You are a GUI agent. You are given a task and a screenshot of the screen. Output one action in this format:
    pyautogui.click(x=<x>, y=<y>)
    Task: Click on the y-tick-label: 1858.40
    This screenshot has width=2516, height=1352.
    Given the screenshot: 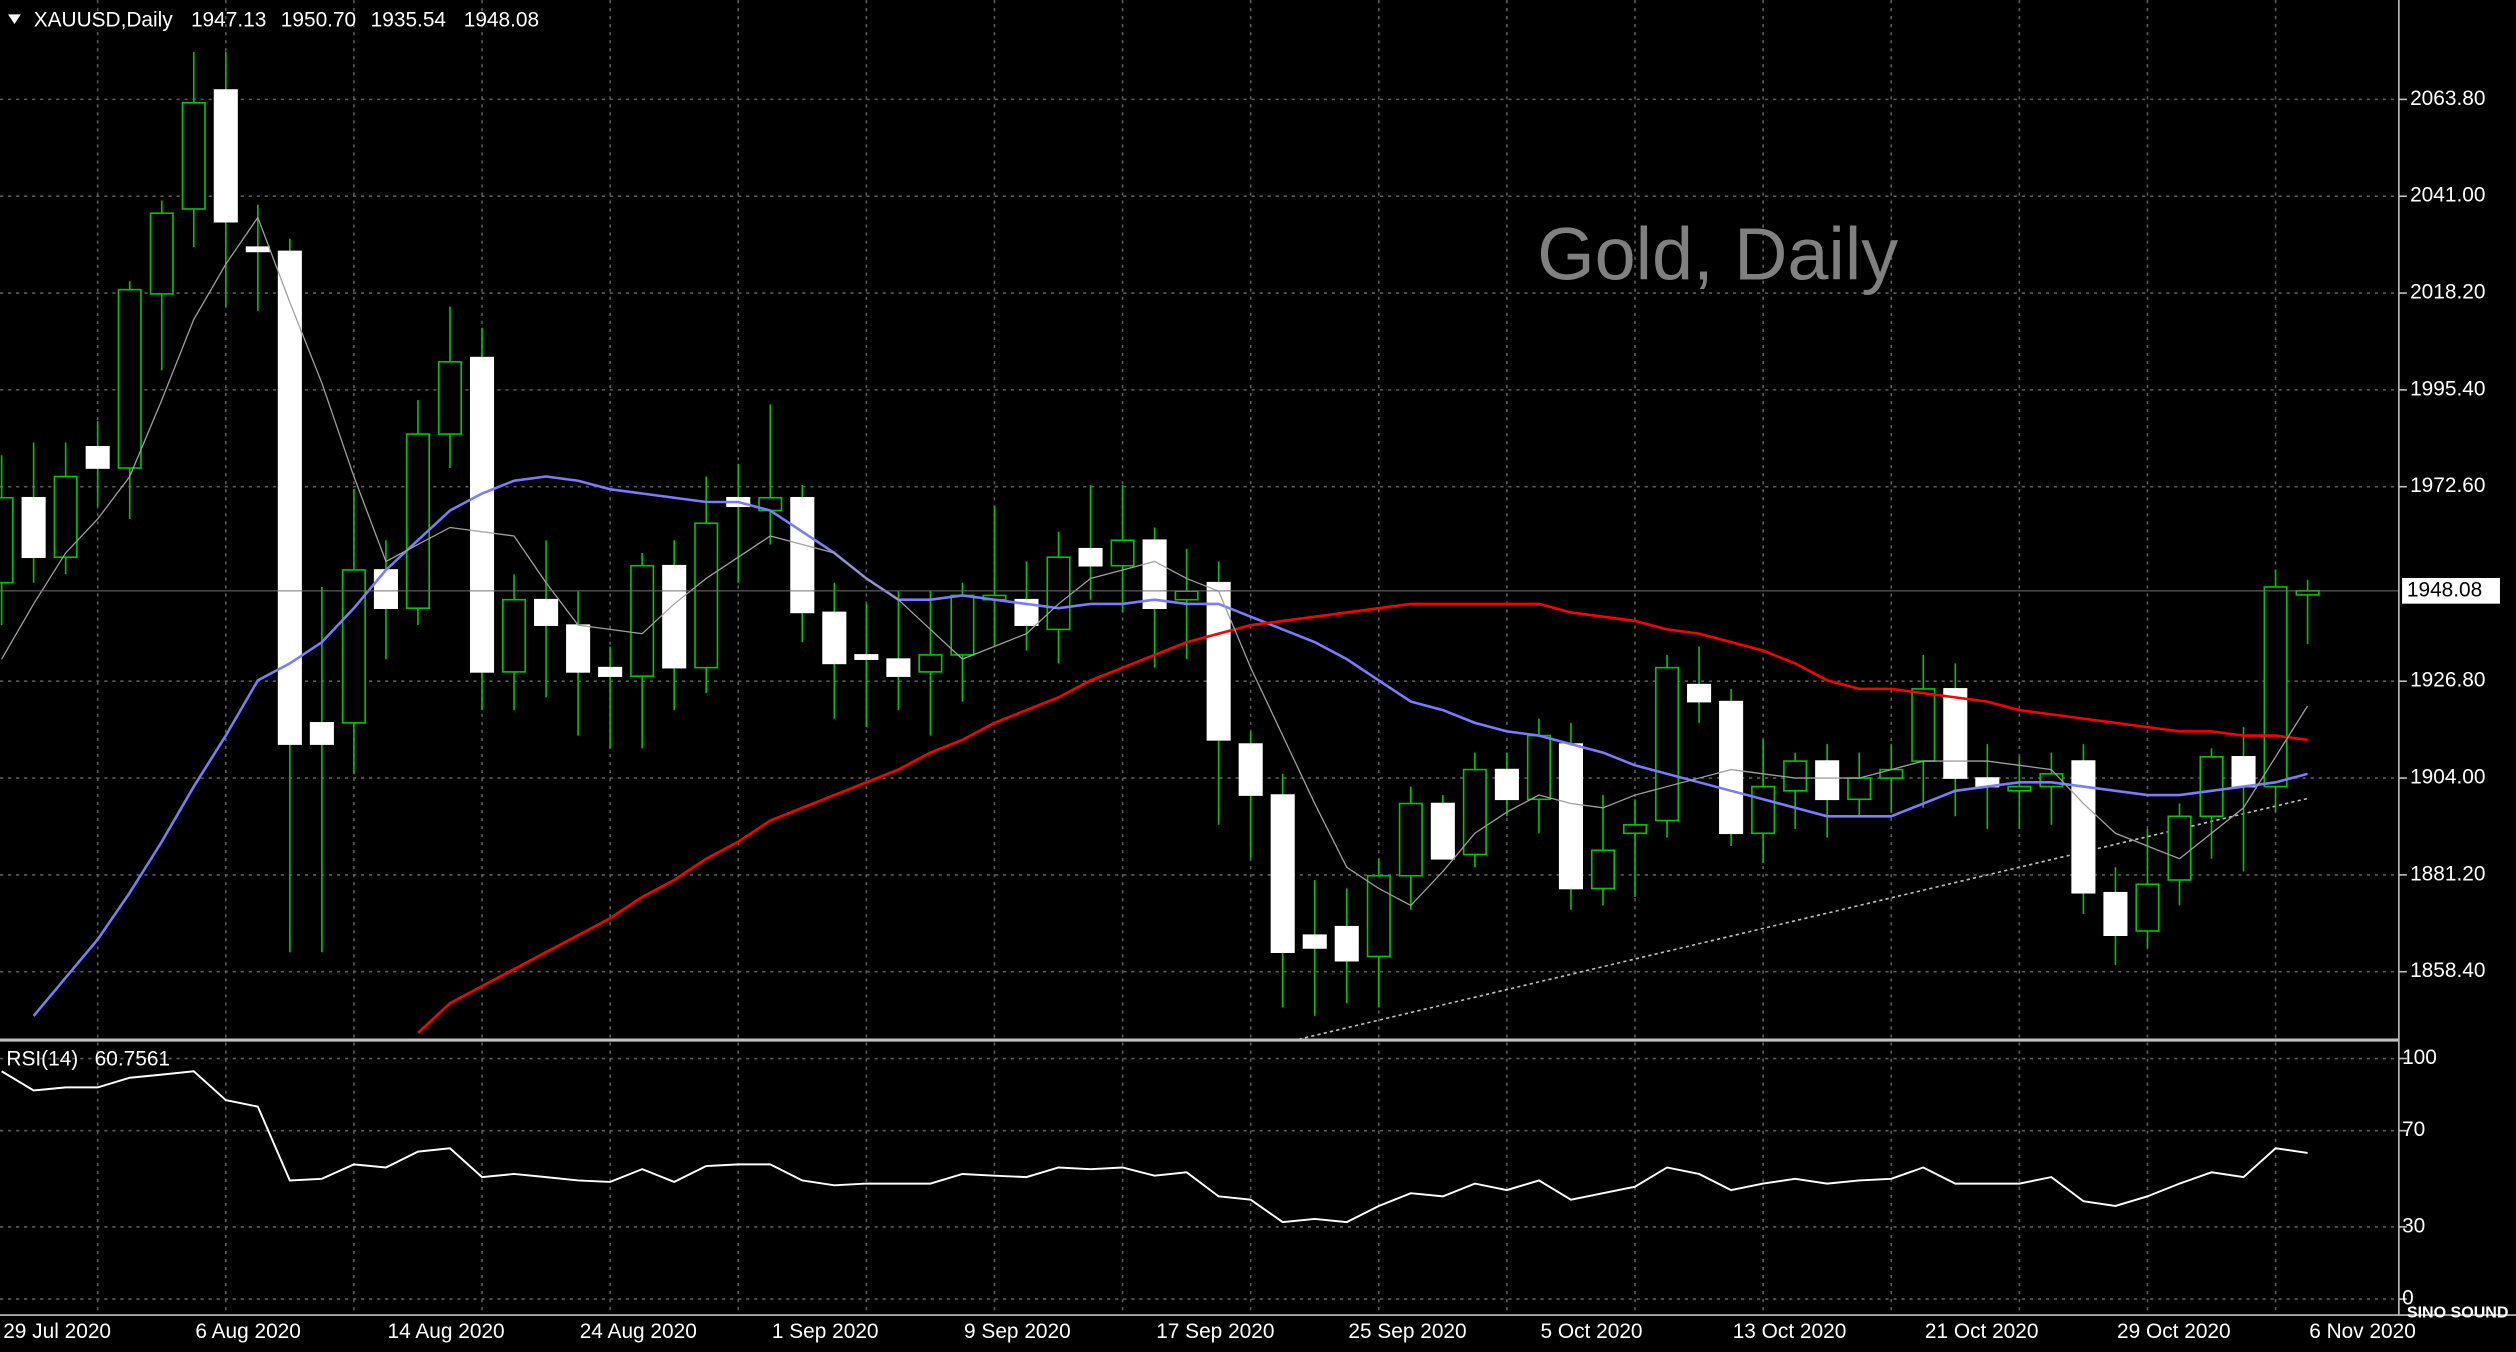 What is the action you would take?
    pyautogui.click(x=2447, y=970)
    